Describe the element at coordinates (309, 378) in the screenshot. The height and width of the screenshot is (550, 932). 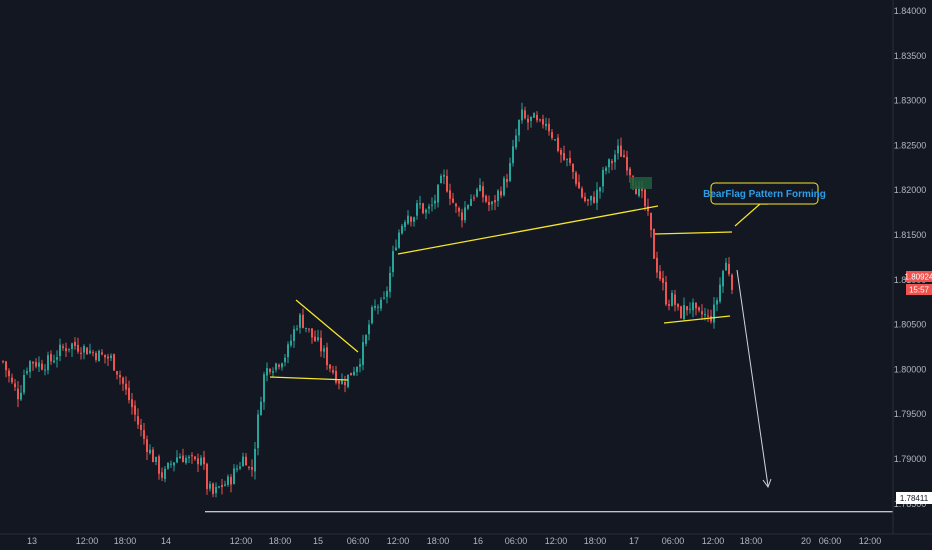
I see `wedge-lower-line` at that location.